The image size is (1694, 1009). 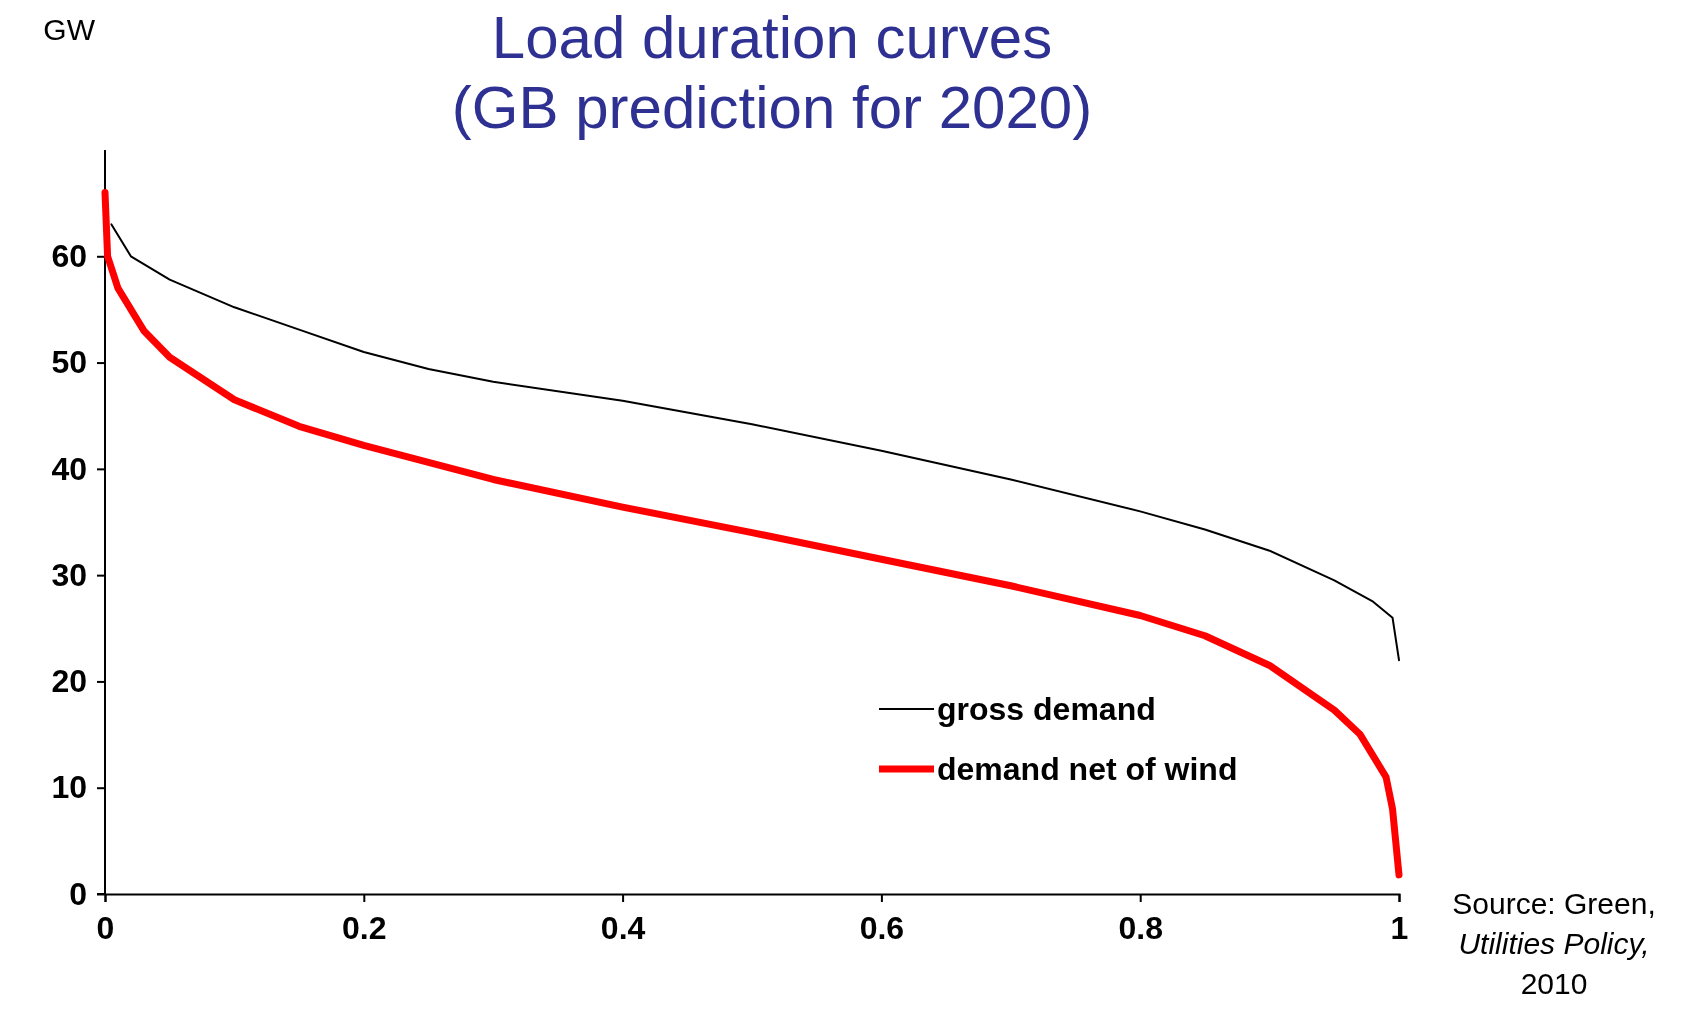 I want to click on x-tick-label: 0.8, so click(x=1140, y=927).